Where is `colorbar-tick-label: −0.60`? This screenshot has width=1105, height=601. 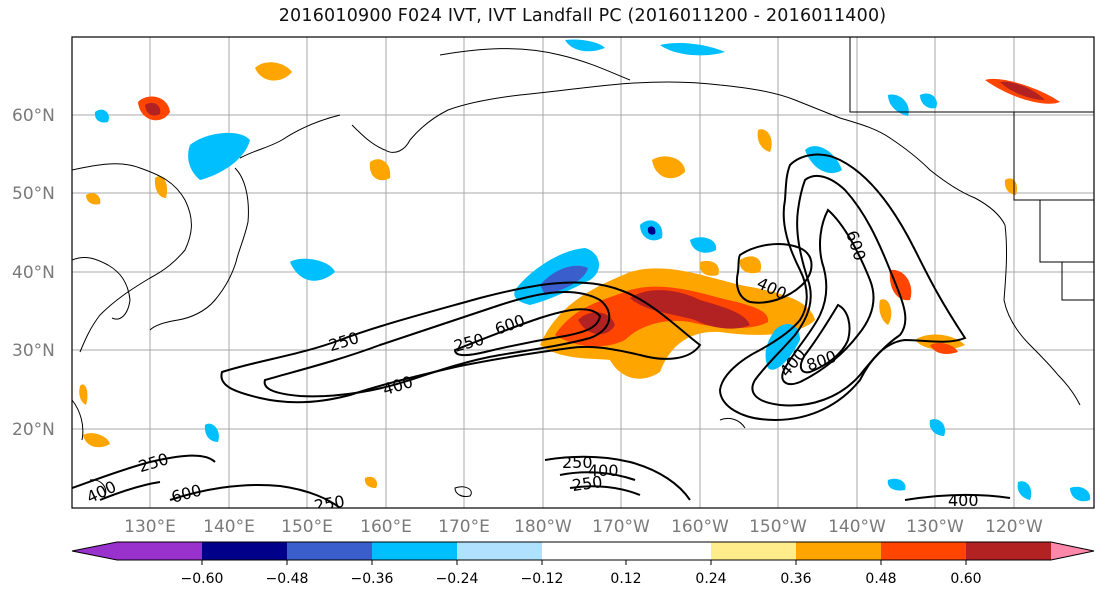 colorbar-tick-label: −0.60 is located at coordinates (202, 579).